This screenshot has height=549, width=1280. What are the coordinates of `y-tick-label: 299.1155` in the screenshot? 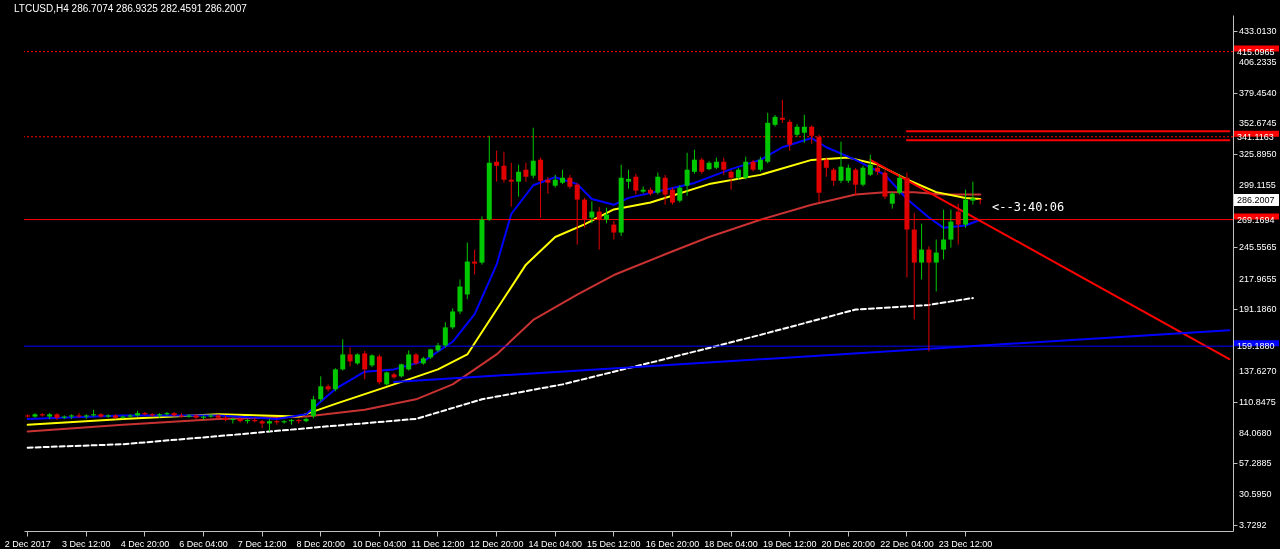 It's located at (1257, 185).